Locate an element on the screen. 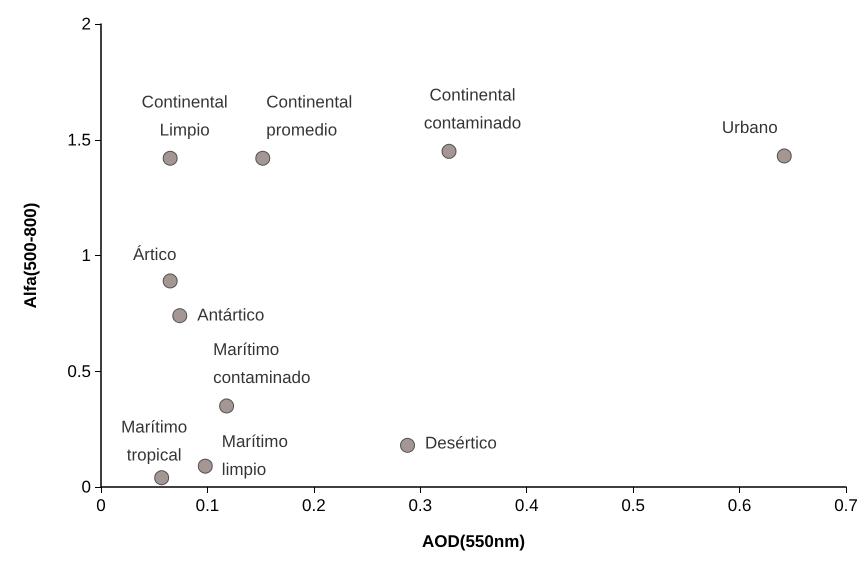 The image size is (865, 573). x-tick-label: 0.2 is located at coordinates (314, 505).